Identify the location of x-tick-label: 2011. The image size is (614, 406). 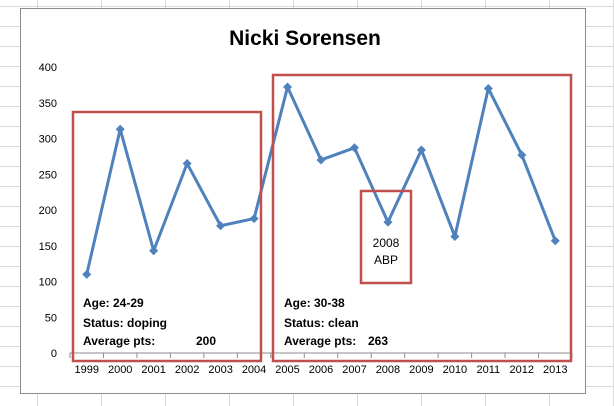
(489, 370).